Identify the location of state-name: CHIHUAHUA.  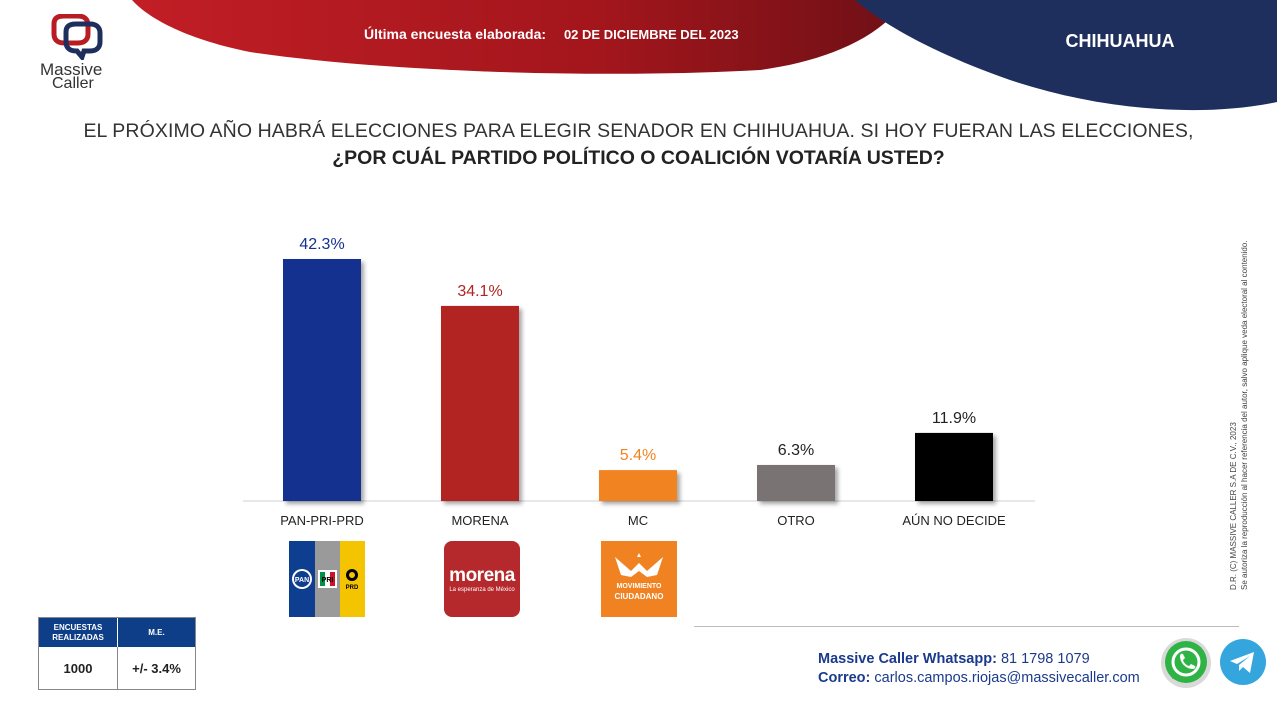
(1120, 41).